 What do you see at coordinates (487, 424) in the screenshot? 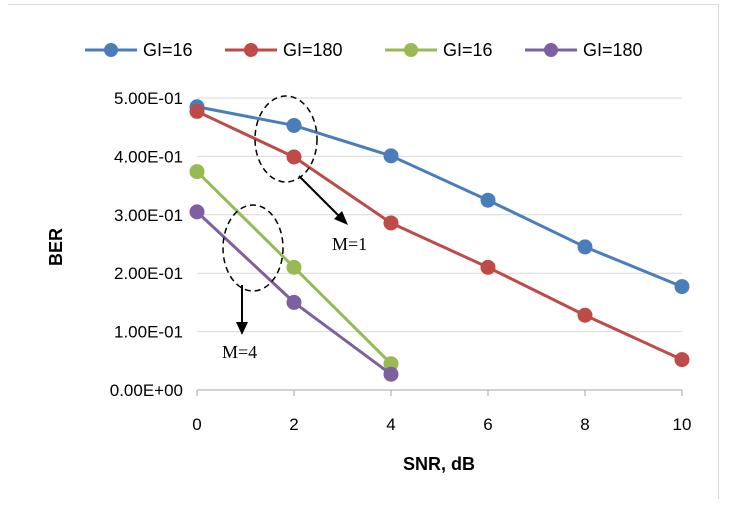
I see `x-tick-label: 6` at bounding box center [487, 424].